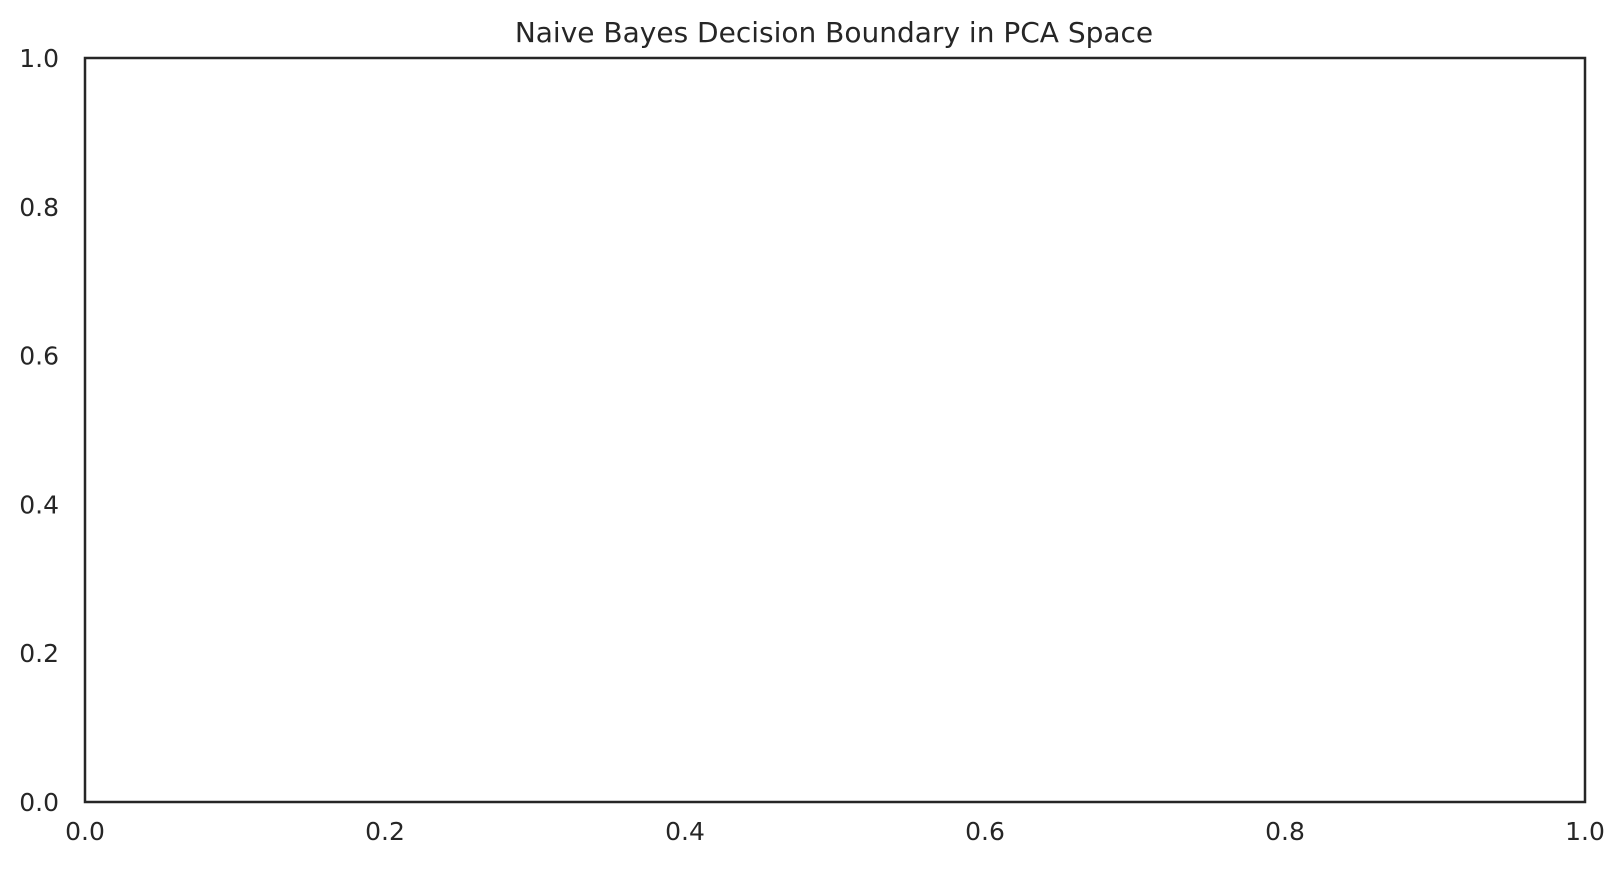 This screenshot has width=1613, height=869. Describe the element at coordinates (1285, 831) in the screenshot. I see `x-tick-label: 0.8` at that location.